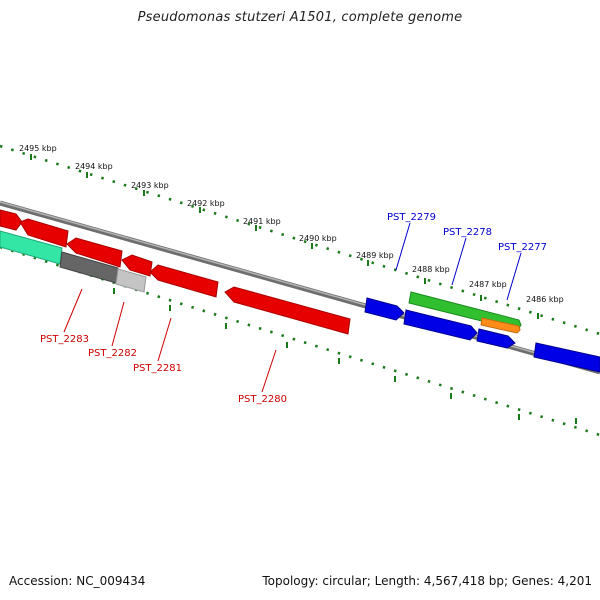 The height and width of the screenshot is (600, 600). What do you see at coordinates (375, 255) in the screenshot?
I see `kbp-label-2489: 2489 kbp` at bounding box center [375, 255].